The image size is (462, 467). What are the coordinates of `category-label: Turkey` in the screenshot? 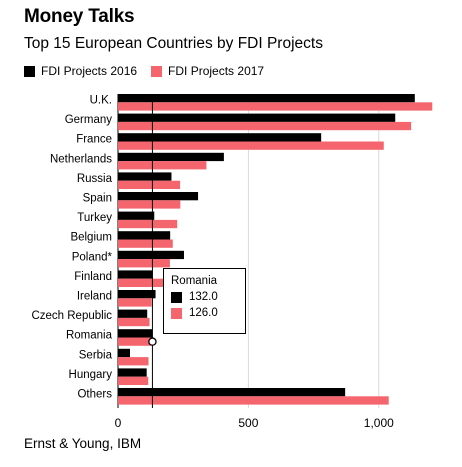 It's located at (94, 218).